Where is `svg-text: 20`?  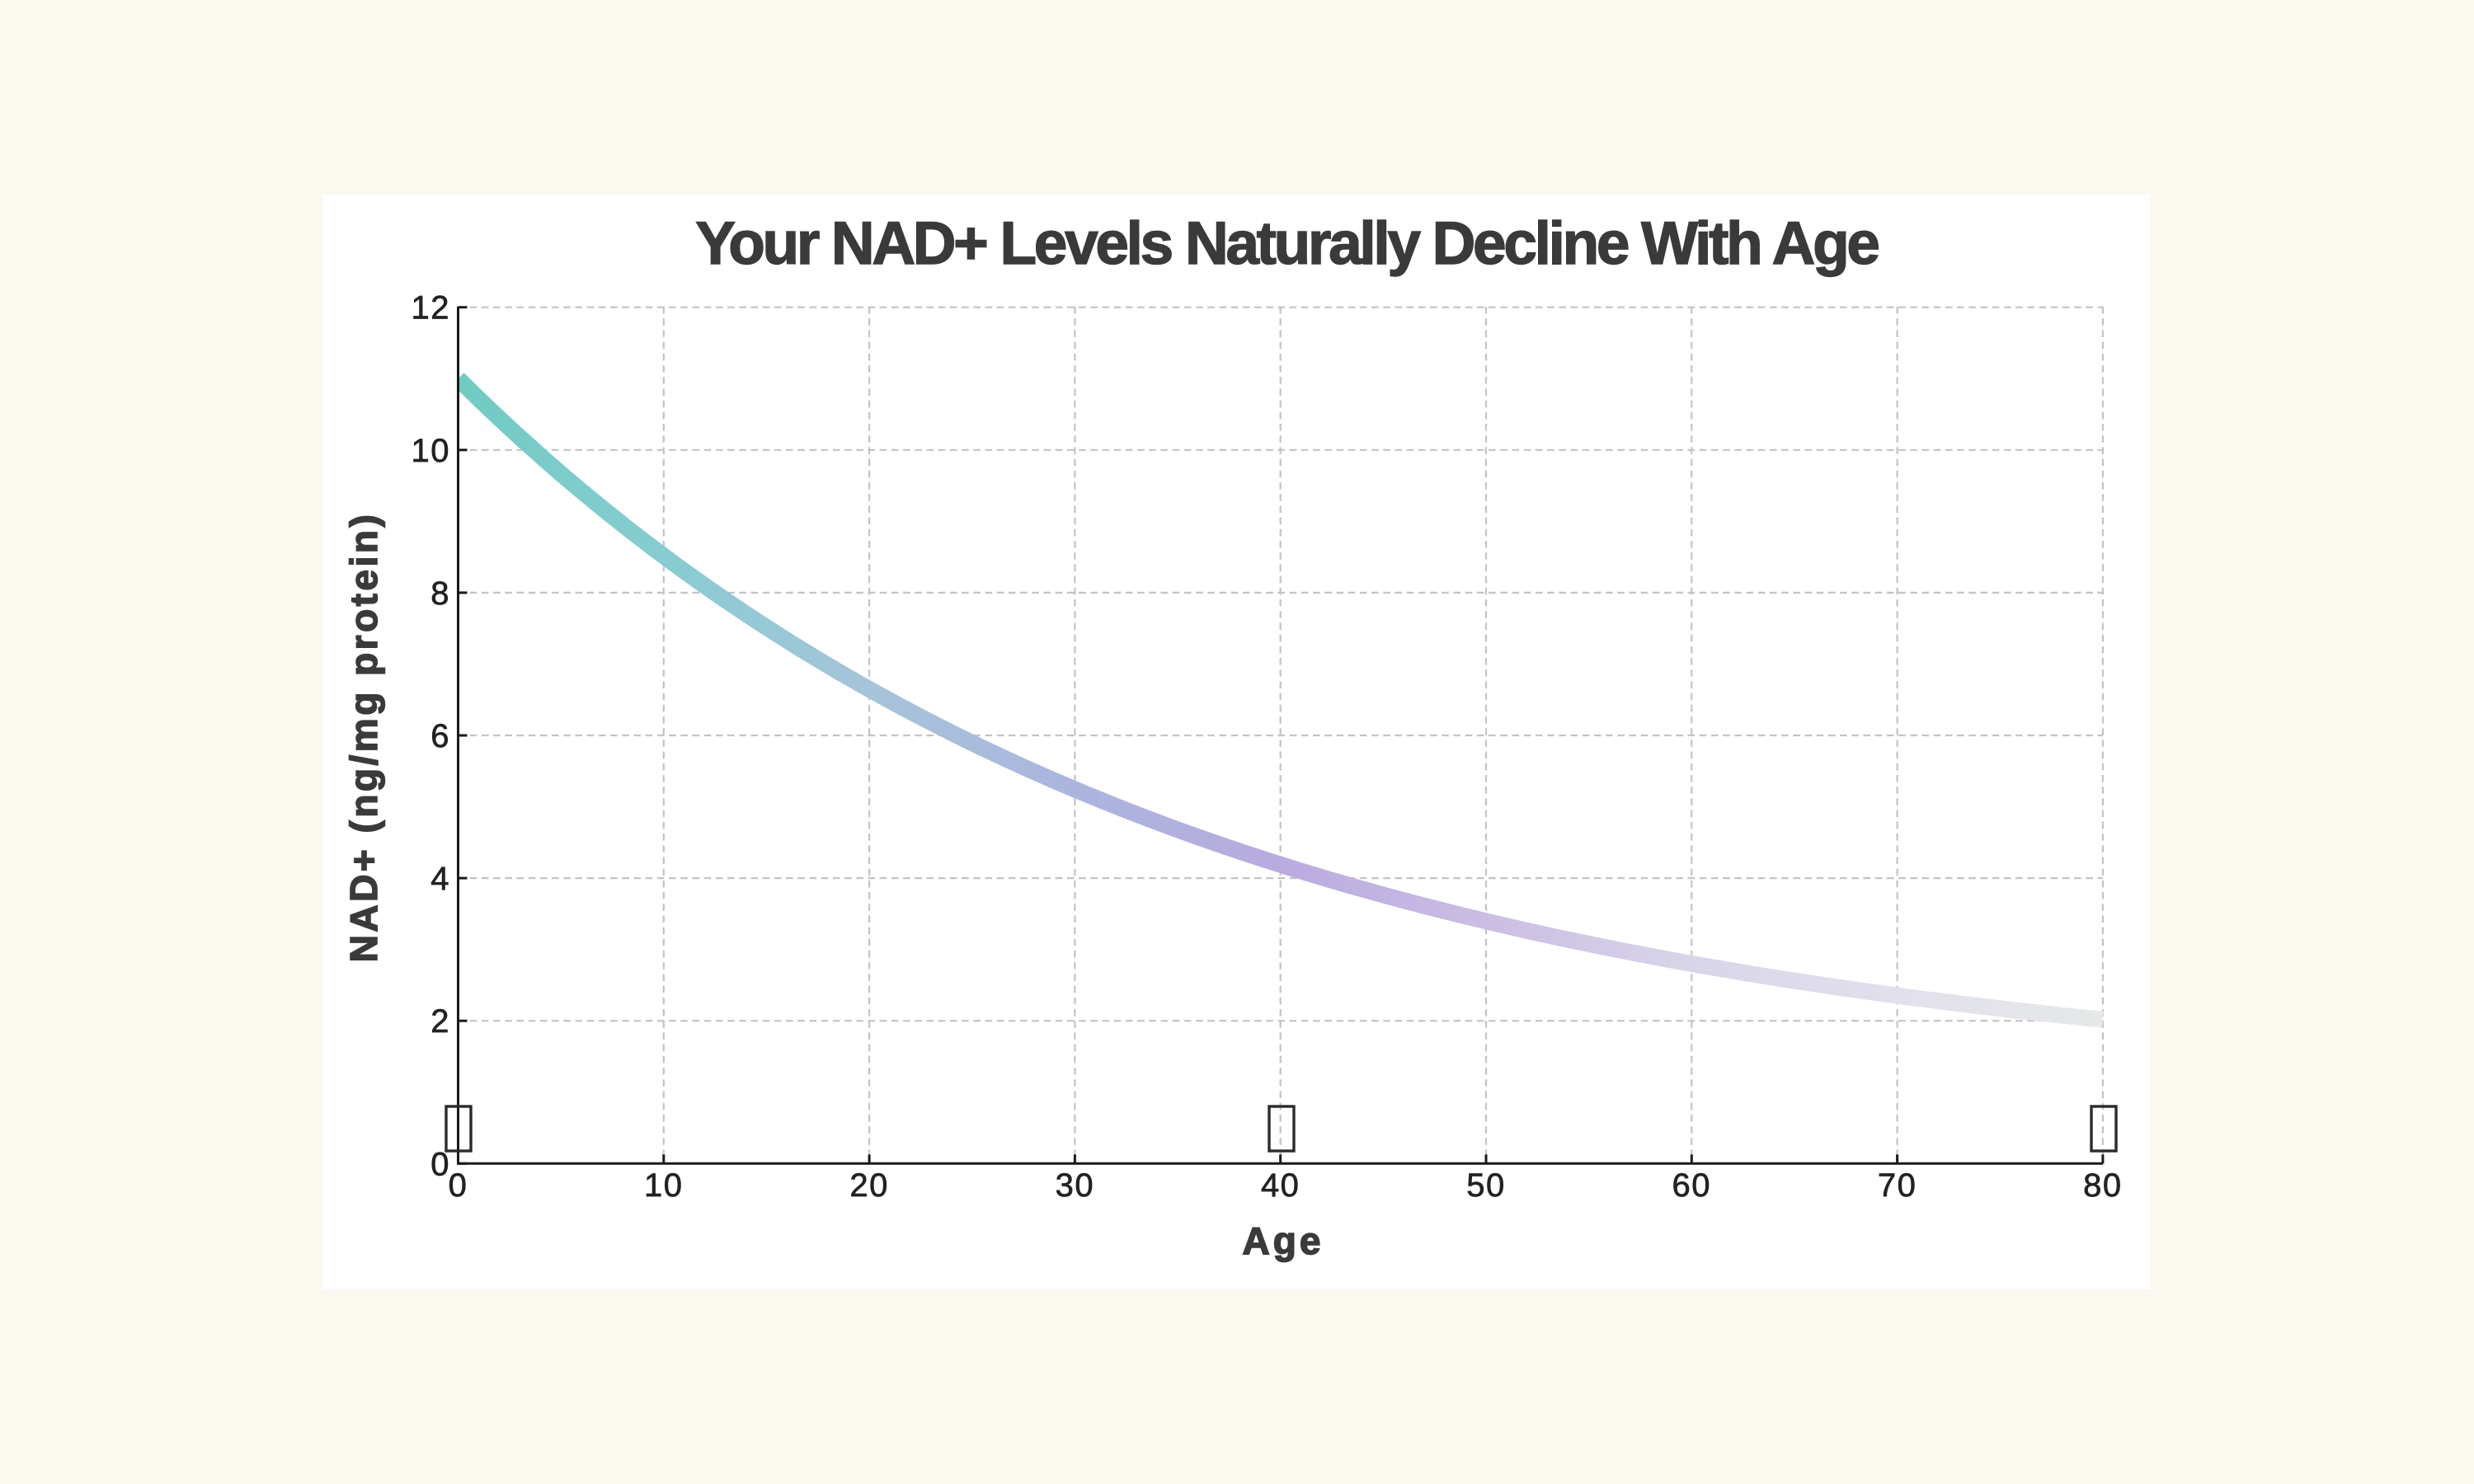 svg-text: 20 is located at coordinates (869, 1185).